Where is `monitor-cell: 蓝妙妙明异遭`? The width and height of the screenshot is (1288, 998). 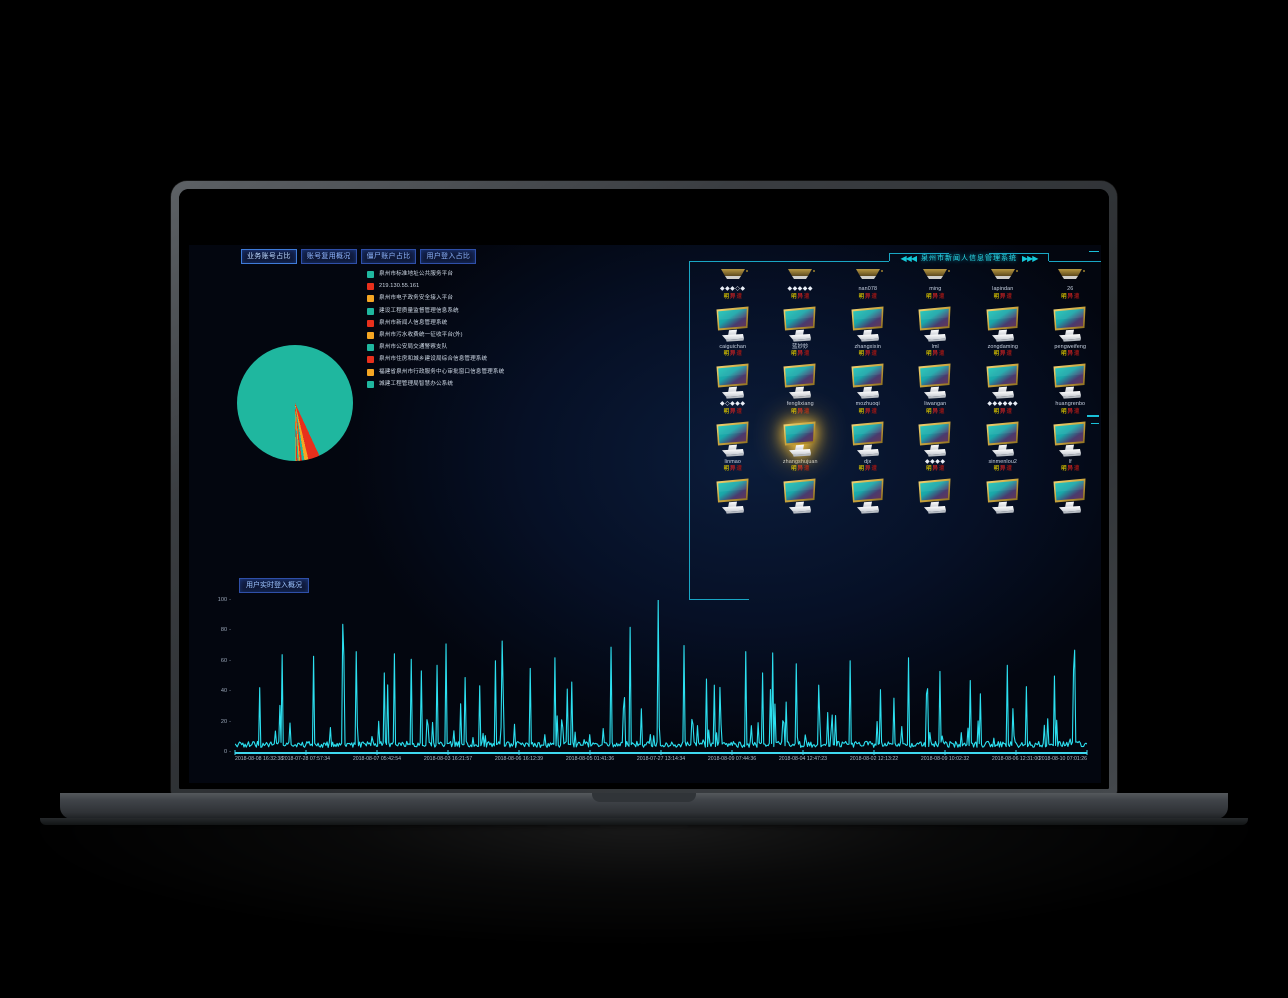
monitor-cell: 蓝妙妙明异遭 is located at coordinates (801, 331).